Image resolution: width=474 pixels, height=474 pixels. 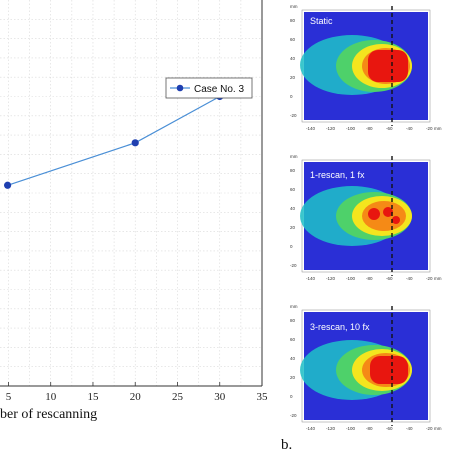 What do you see at coordinates (287, 445) in the screenshot?
I see `panel-b-label: b.` at bounding box center [287, 445].